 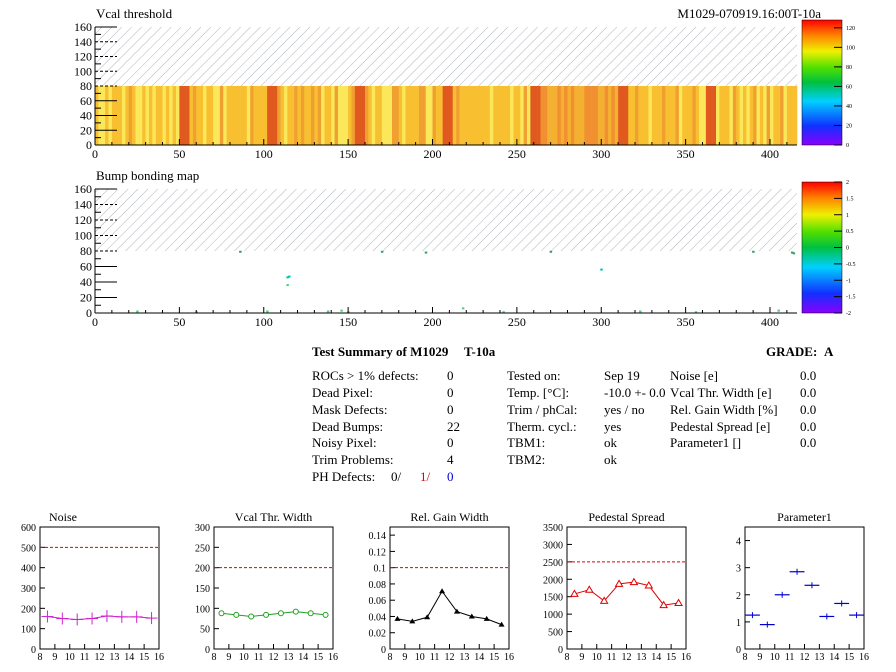 I want to click on plot-frame, so click(x=99, y=588).